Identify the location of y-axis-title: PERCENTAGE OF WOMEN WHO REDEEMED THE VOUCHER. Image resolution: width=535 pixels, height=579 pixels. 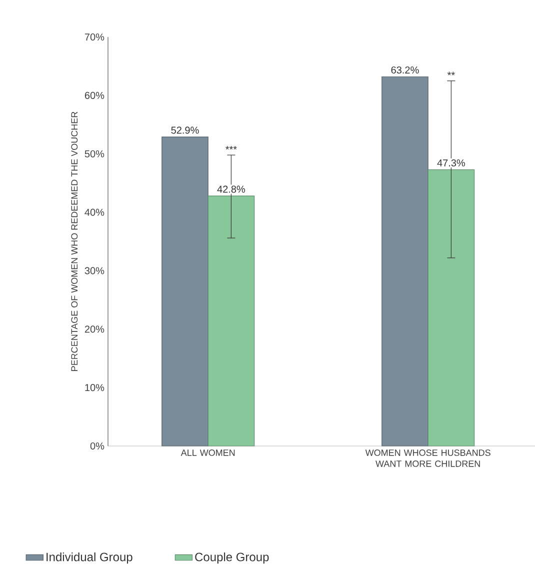
(74, 241).